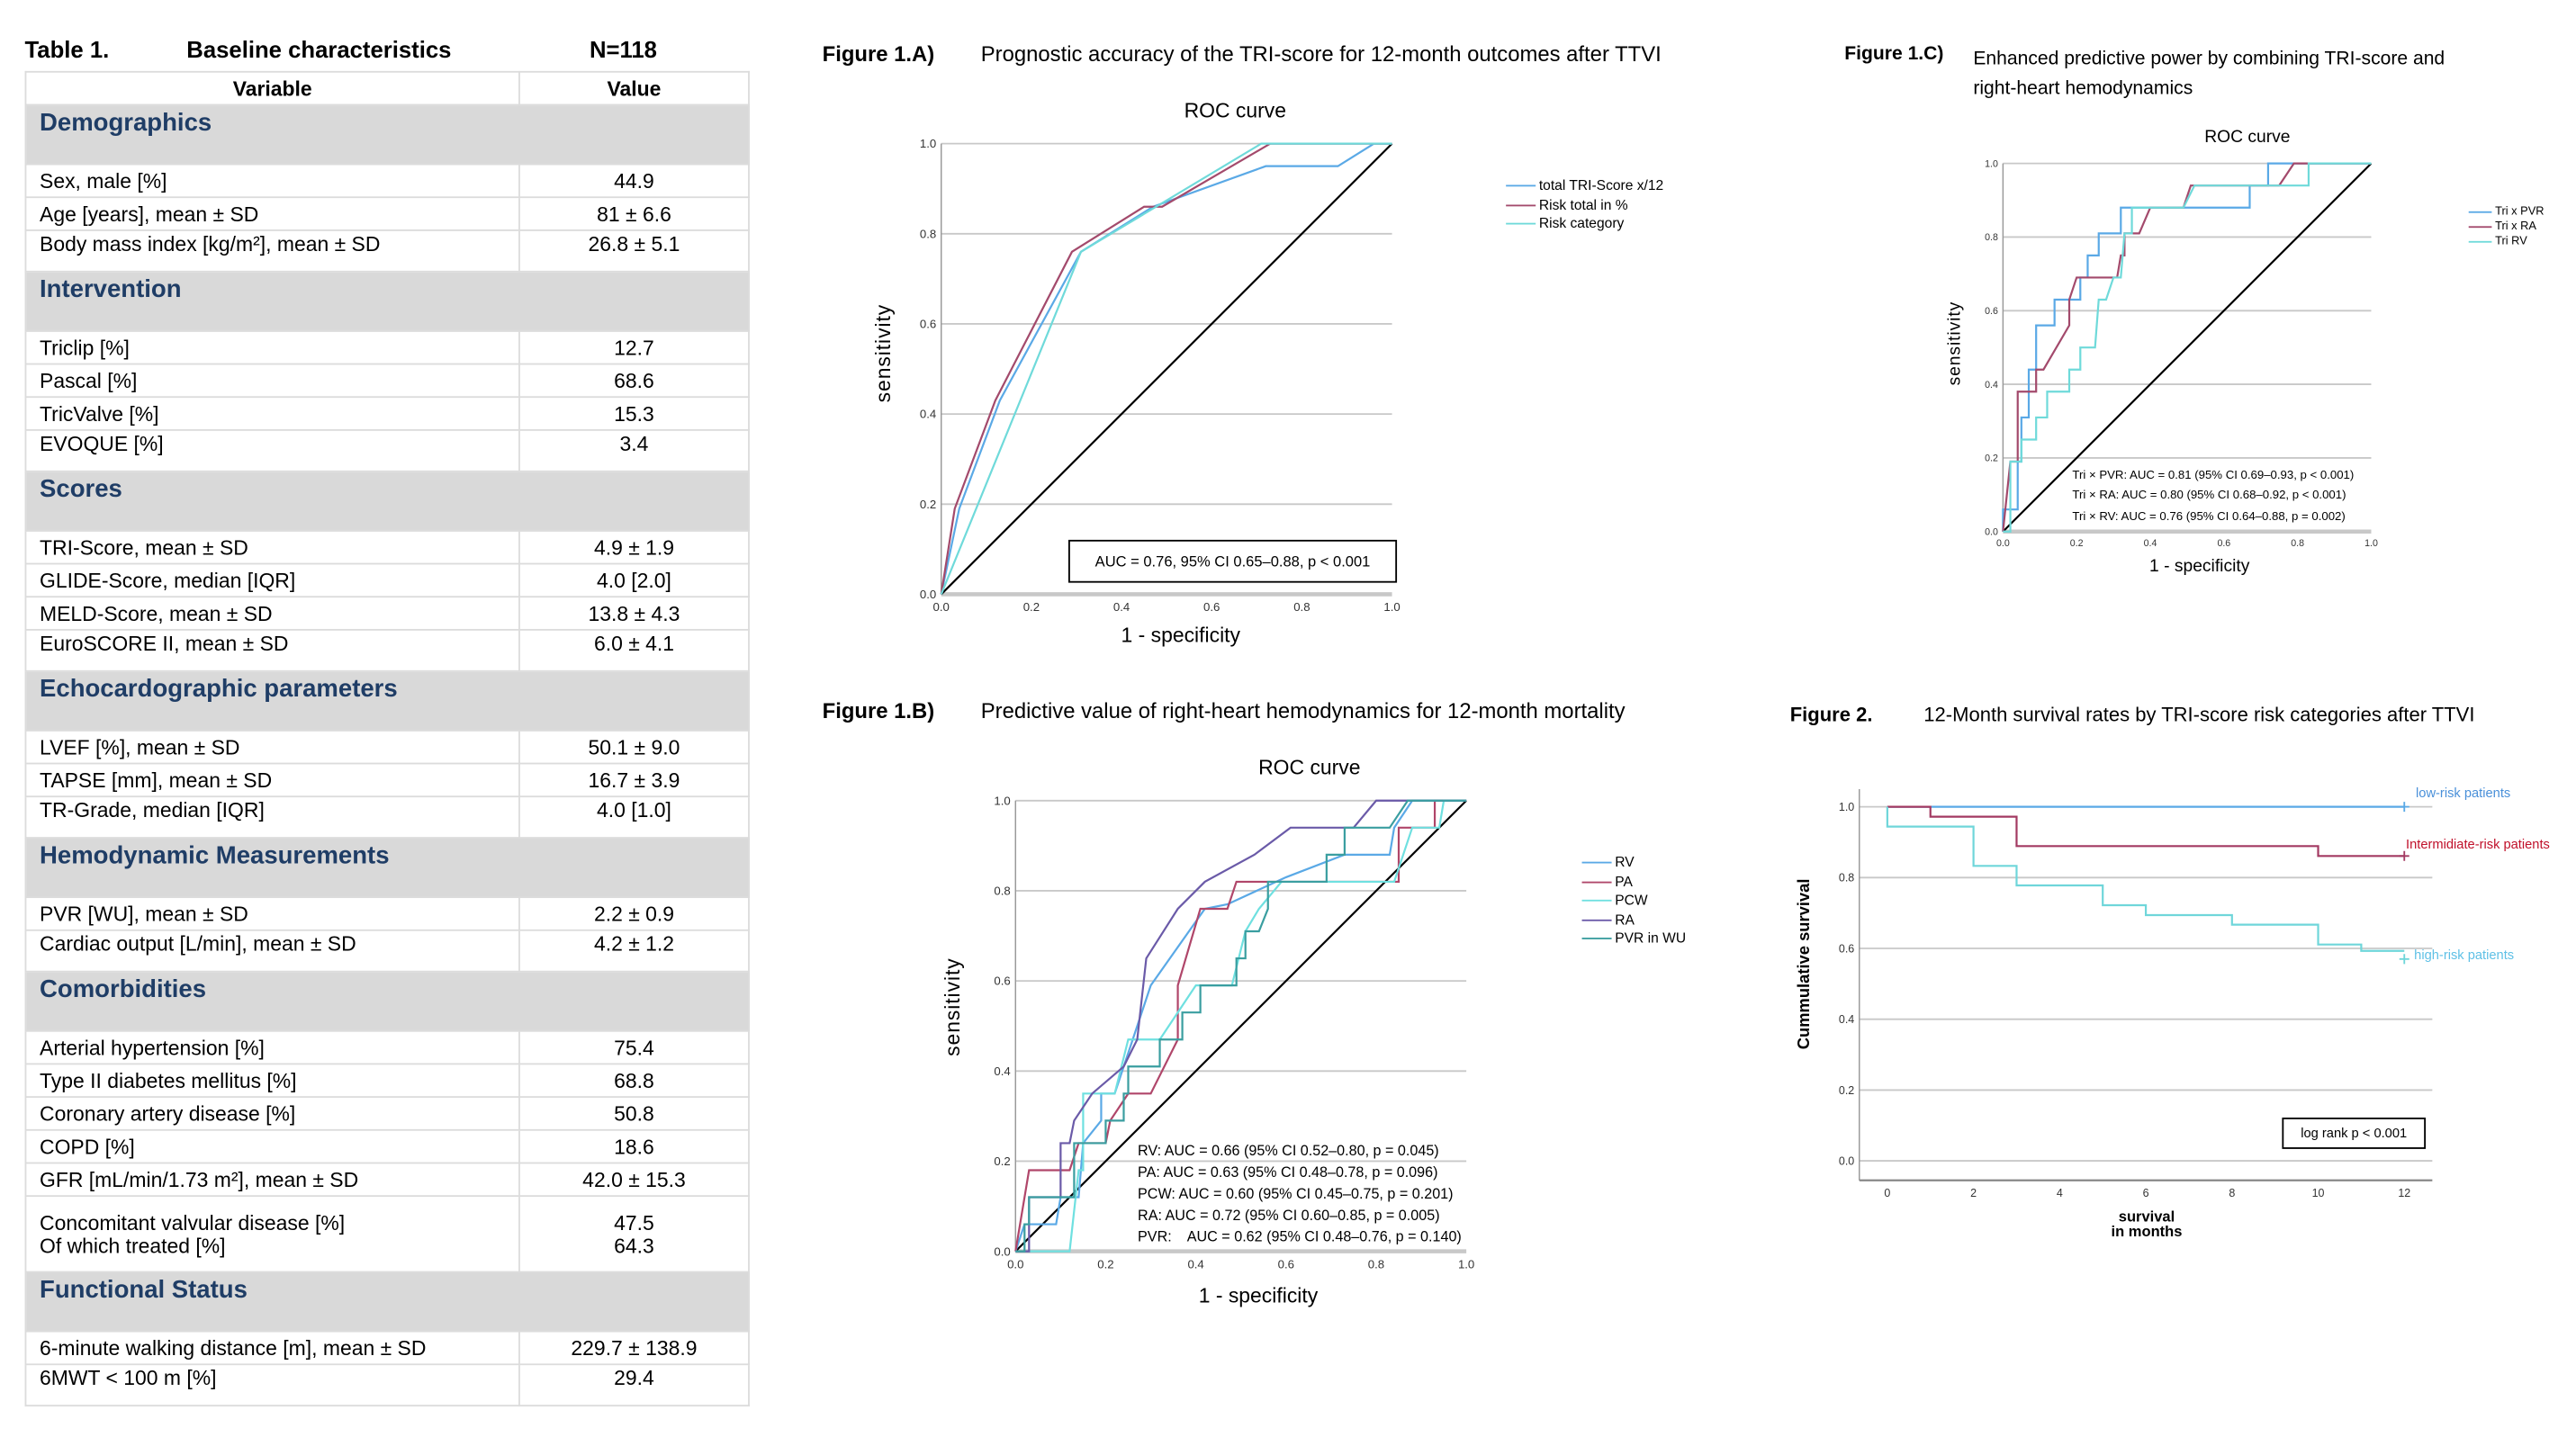  Describe the element at coordinates (1634, 882) in the screenshot. I see `legend-item: PA` at that location.